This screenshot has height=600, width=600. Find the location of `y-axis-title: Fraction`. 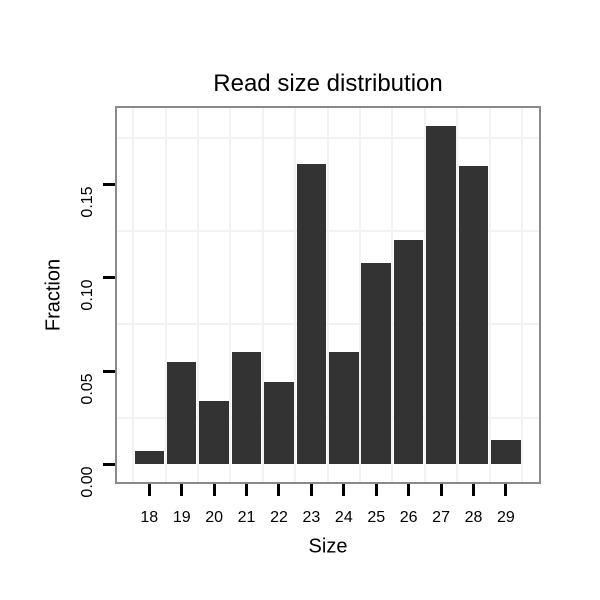

y-axis-title: Fraction is located at coordinates (53, 295).